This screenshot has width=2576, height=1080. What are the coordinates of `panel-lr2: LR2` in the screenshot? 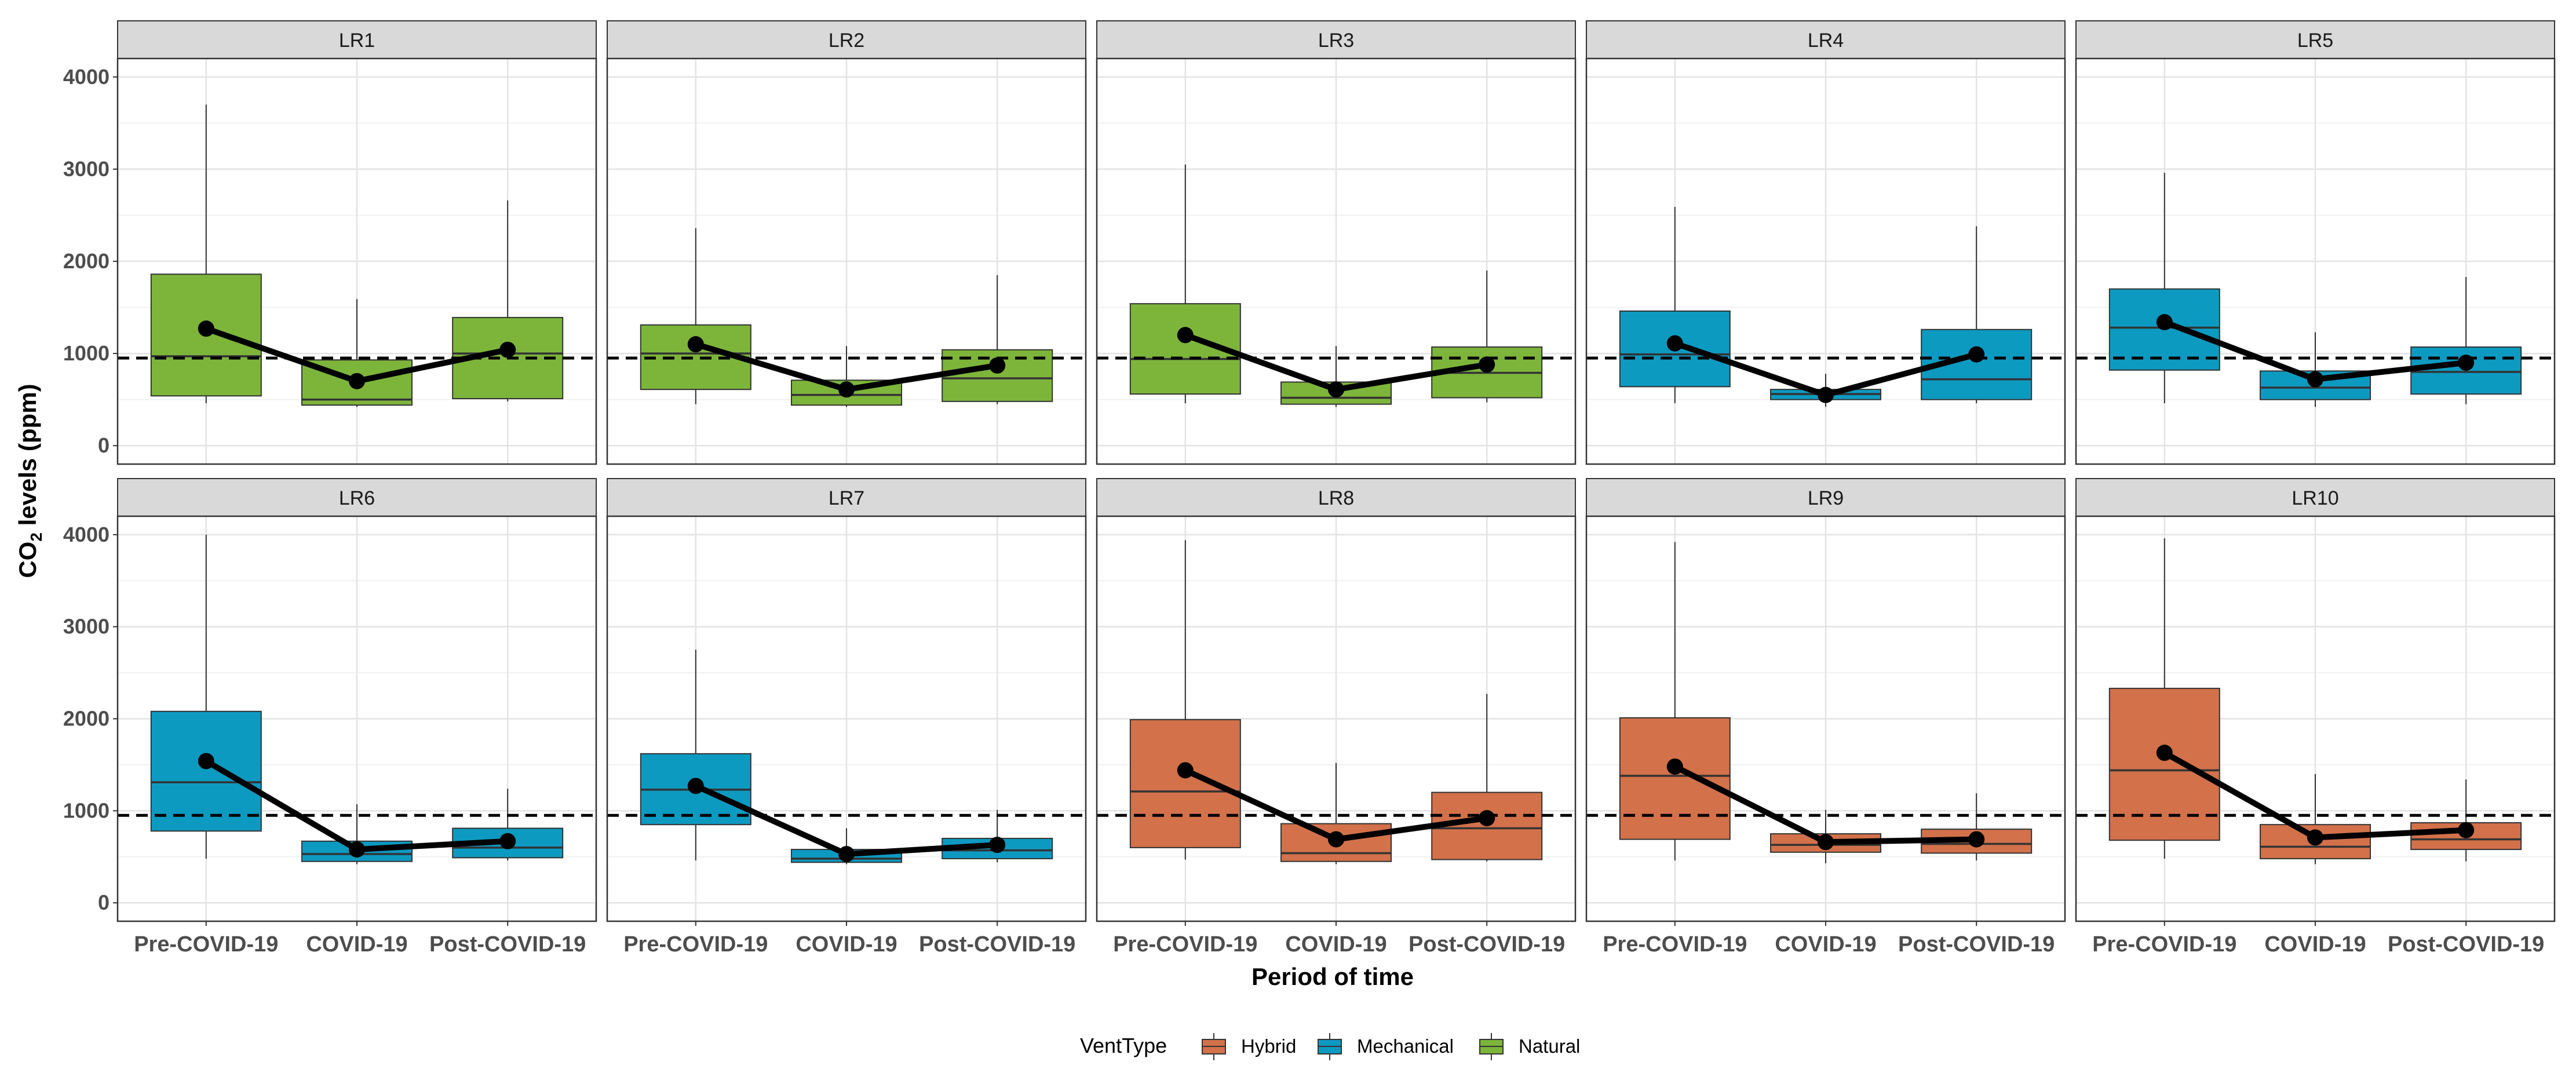 It's located at (846, 242).